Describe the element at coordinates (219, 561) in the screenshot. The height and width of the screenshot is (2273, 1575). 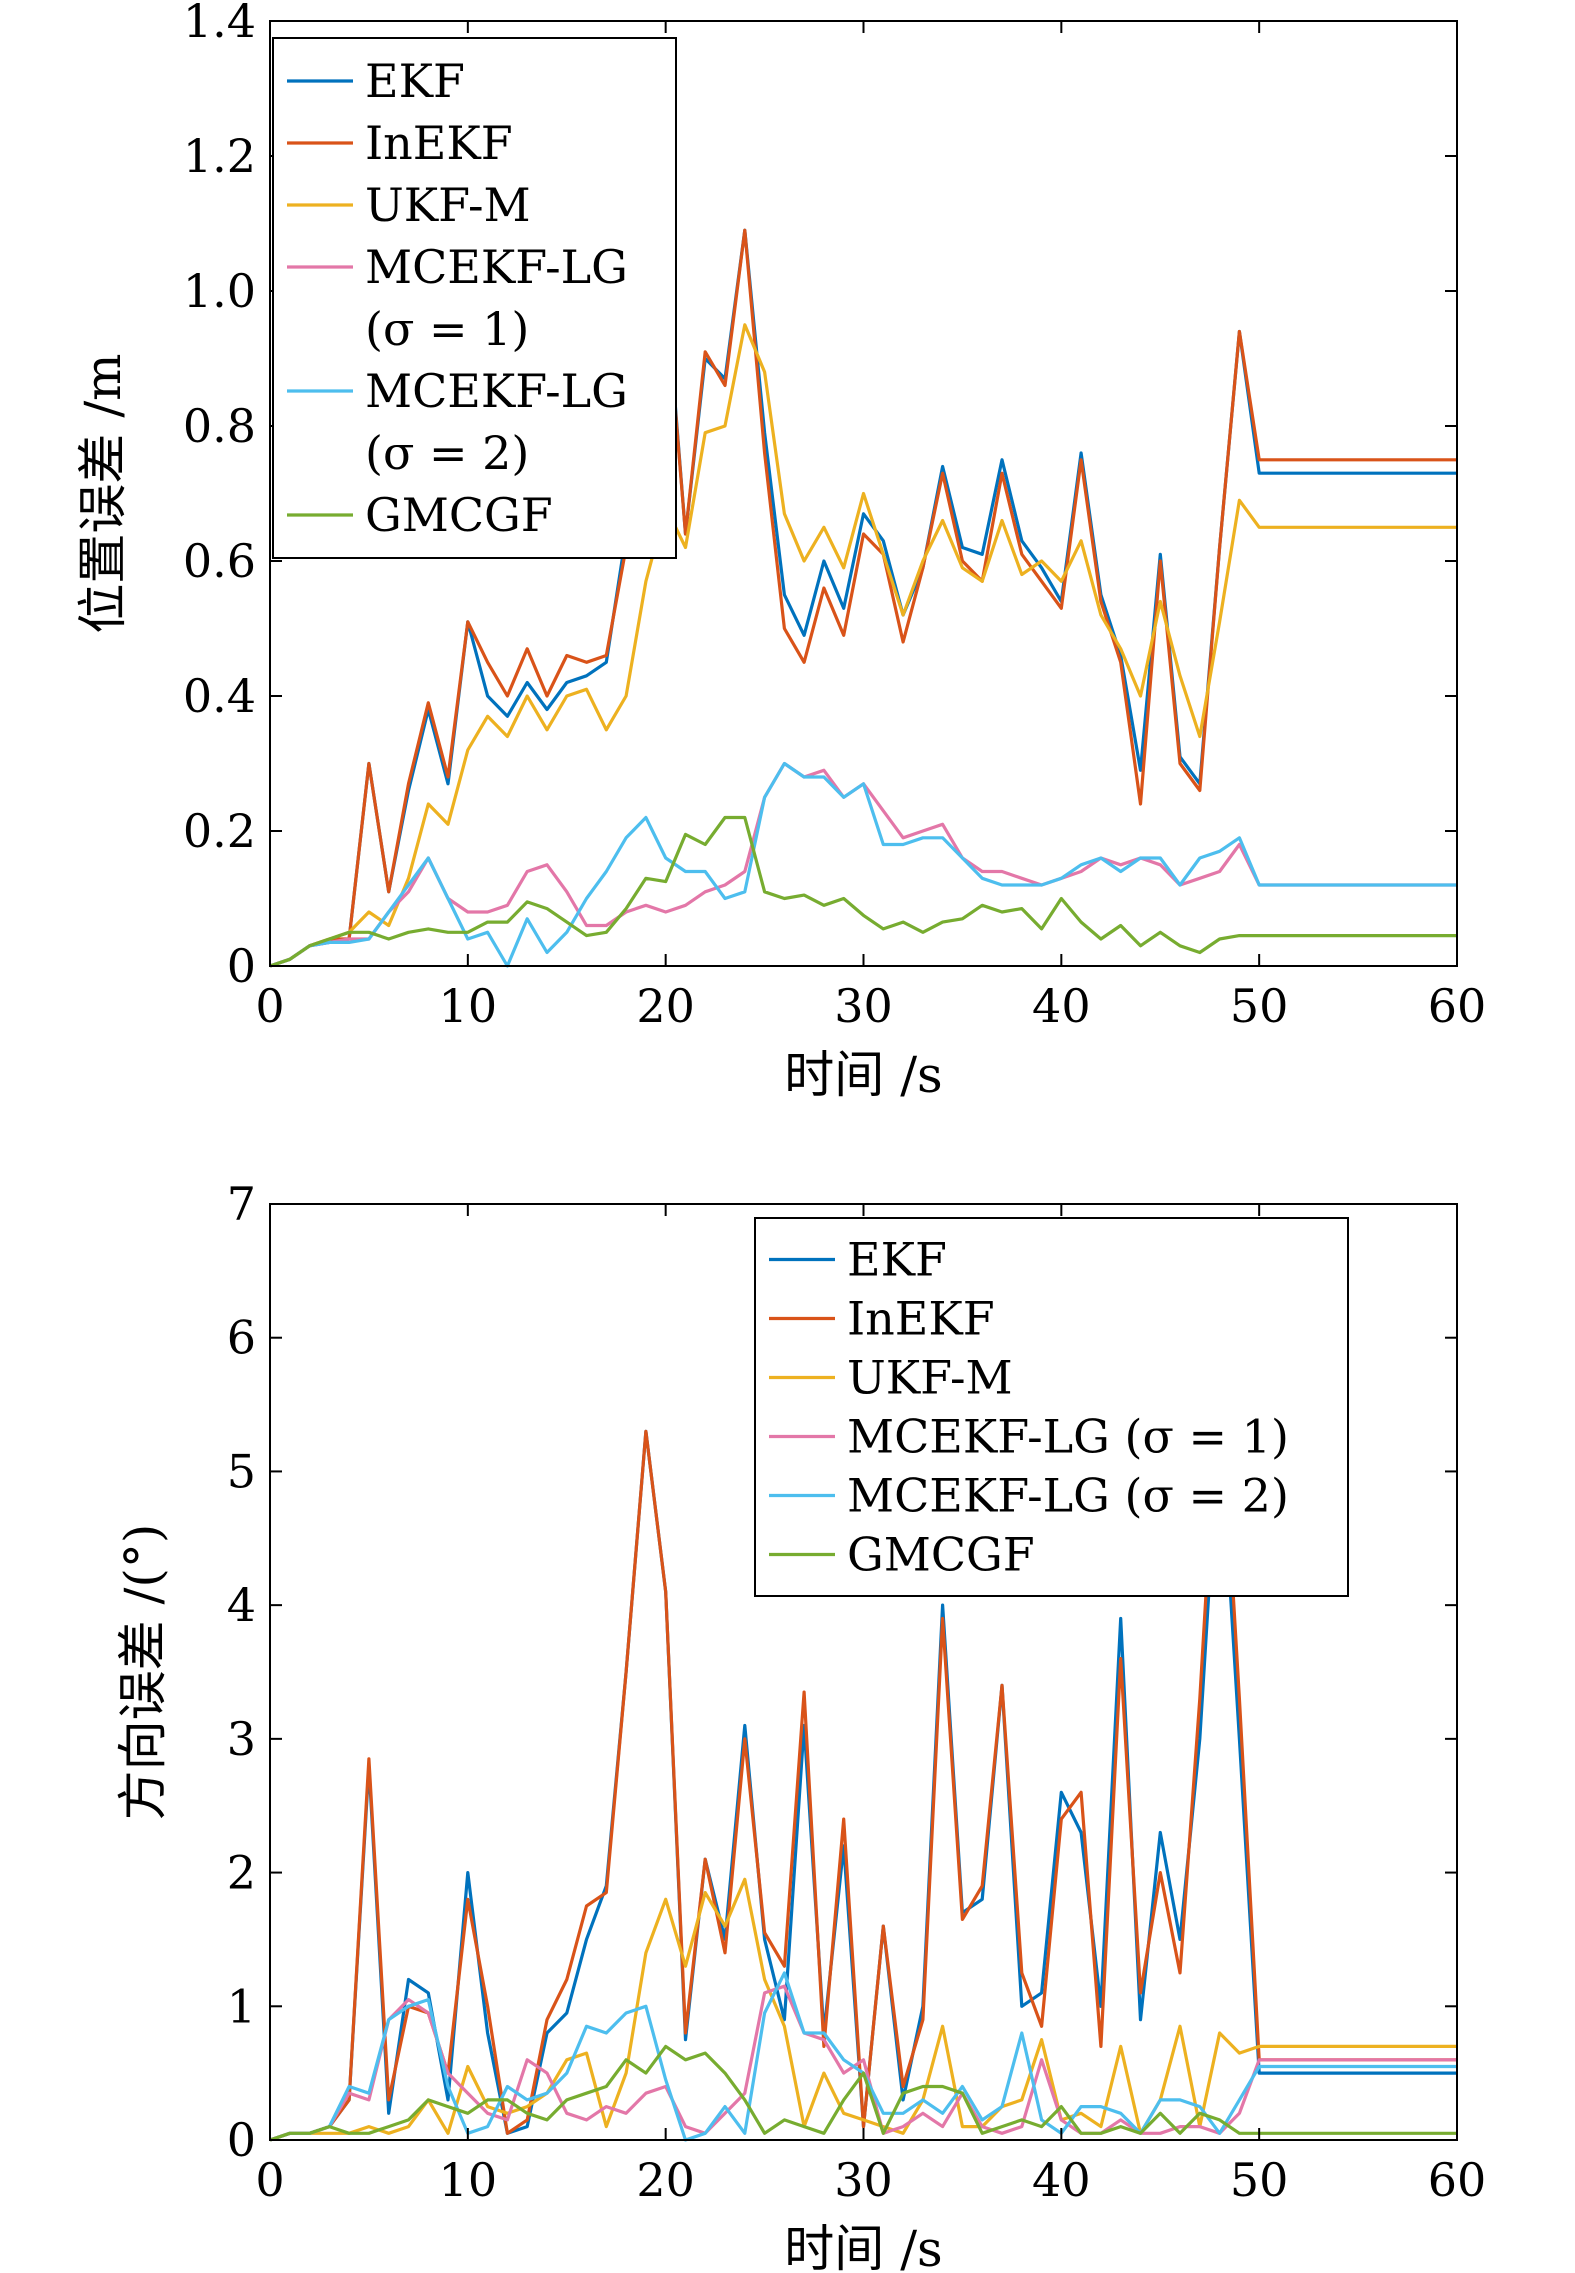
I see `y-tick-label: 0.6` at that location.